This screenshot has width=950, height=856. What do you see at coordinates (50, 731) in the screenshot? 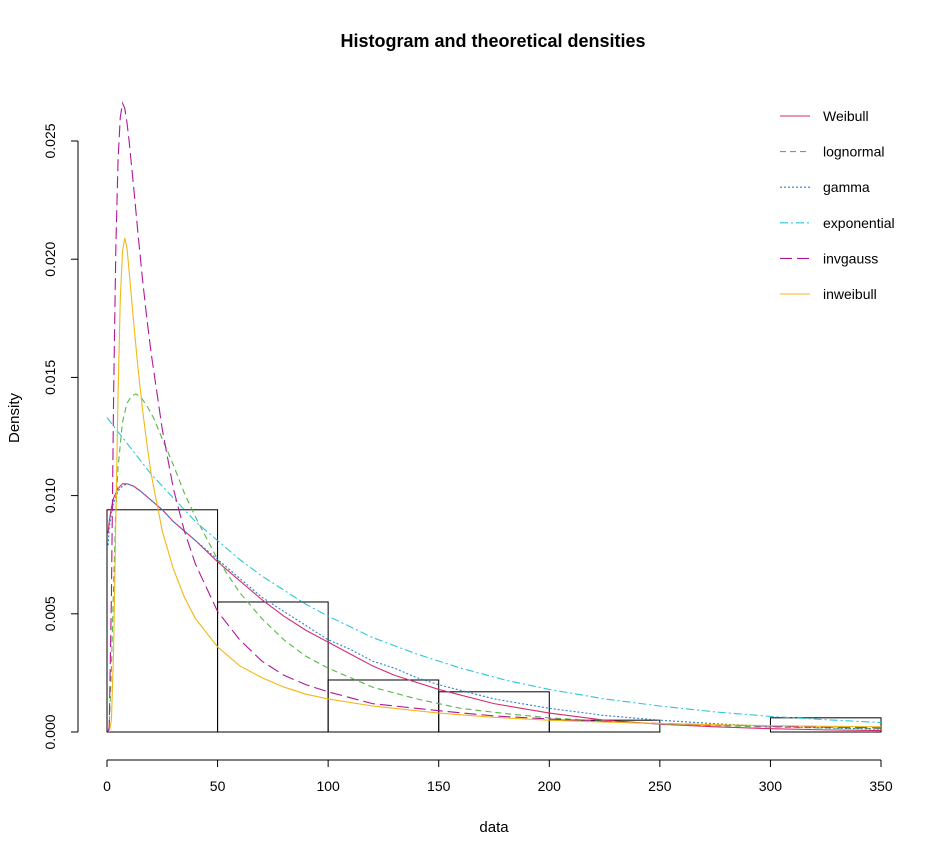
I see `y-tick-label-0: 0.000` at bounding box center [50, 731].